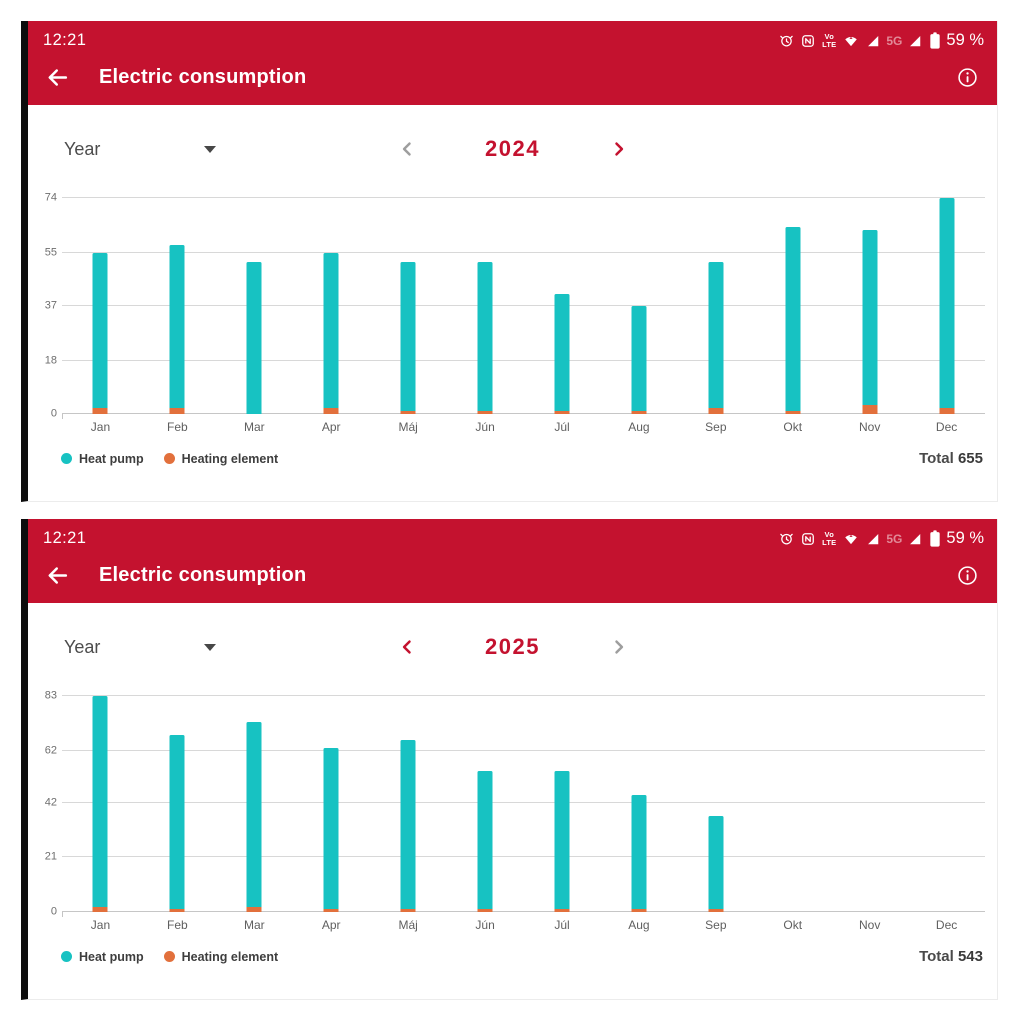 This screenshot has width=1024, height=1024. What do you see at coordinates (851, 538) in the screenshot?
I see `wifi-calling-icon` at bounding box center [851, 538].